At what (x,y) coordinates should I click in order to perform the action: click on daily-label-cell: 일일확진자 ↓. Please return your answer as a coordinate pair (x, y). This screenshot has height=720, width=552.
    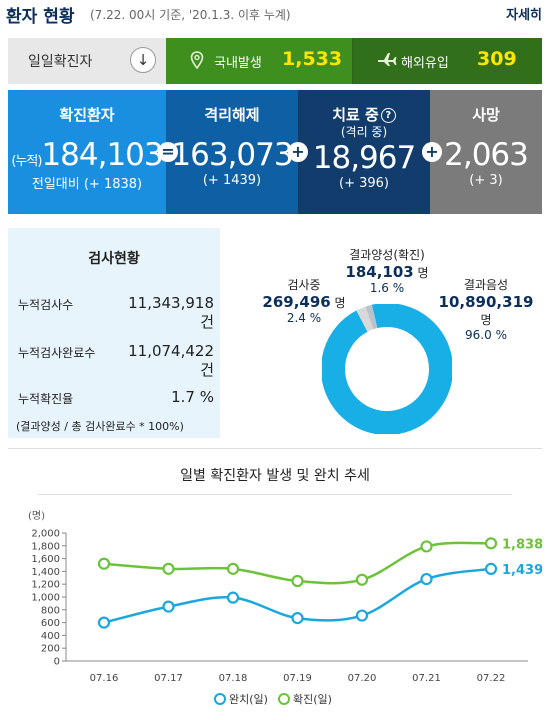
    Looking at the image, I should click on (87, 61).